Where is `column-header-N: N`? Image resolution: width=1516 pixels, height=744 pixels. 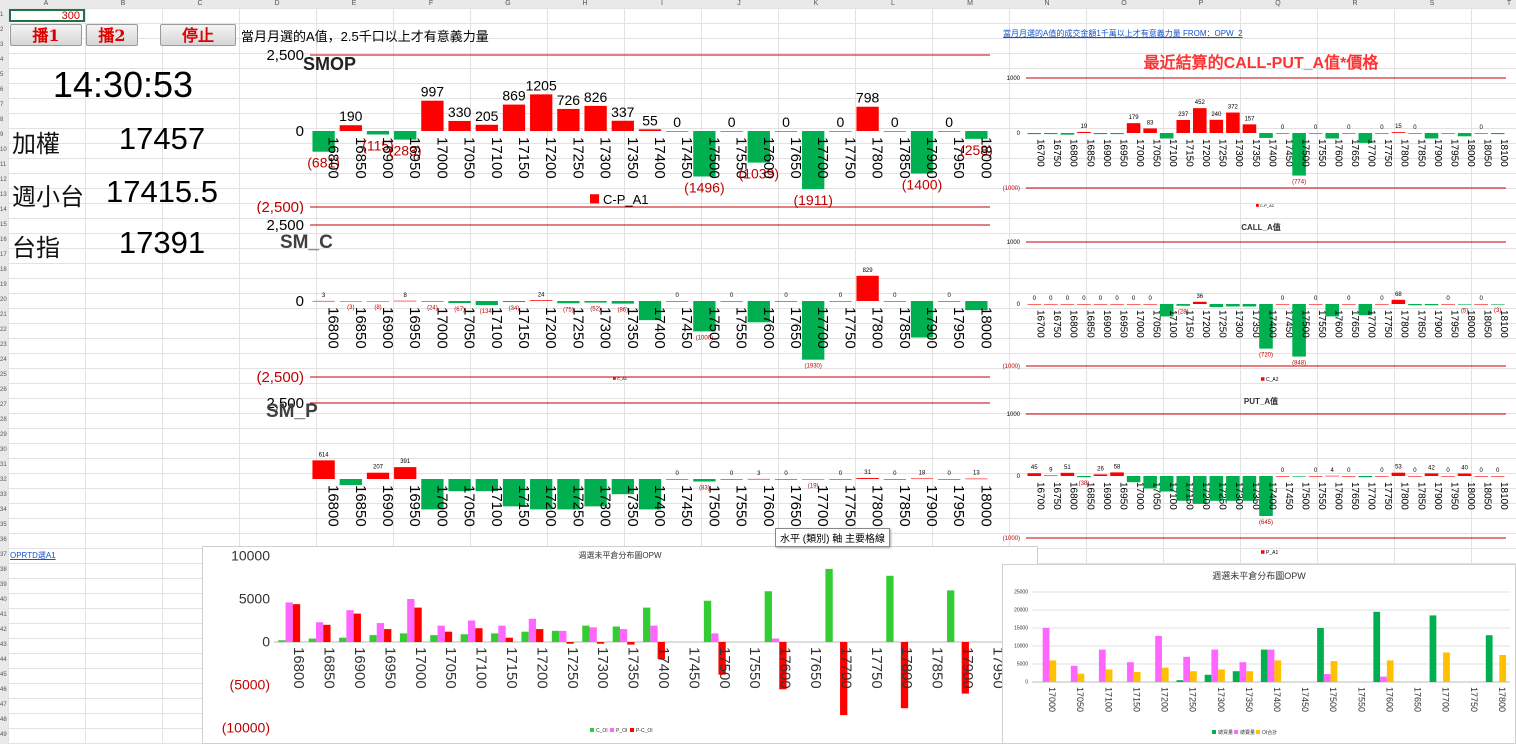 column-header-N: N is located at coordinates (1047, 3).